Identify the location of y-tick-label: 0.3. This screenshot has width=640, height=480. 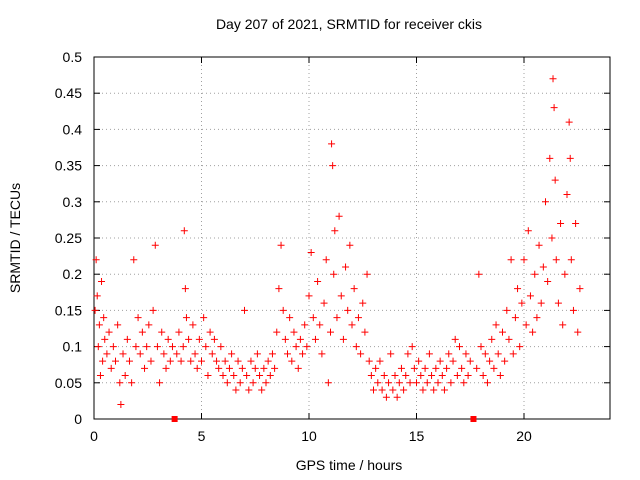
(73, 202).